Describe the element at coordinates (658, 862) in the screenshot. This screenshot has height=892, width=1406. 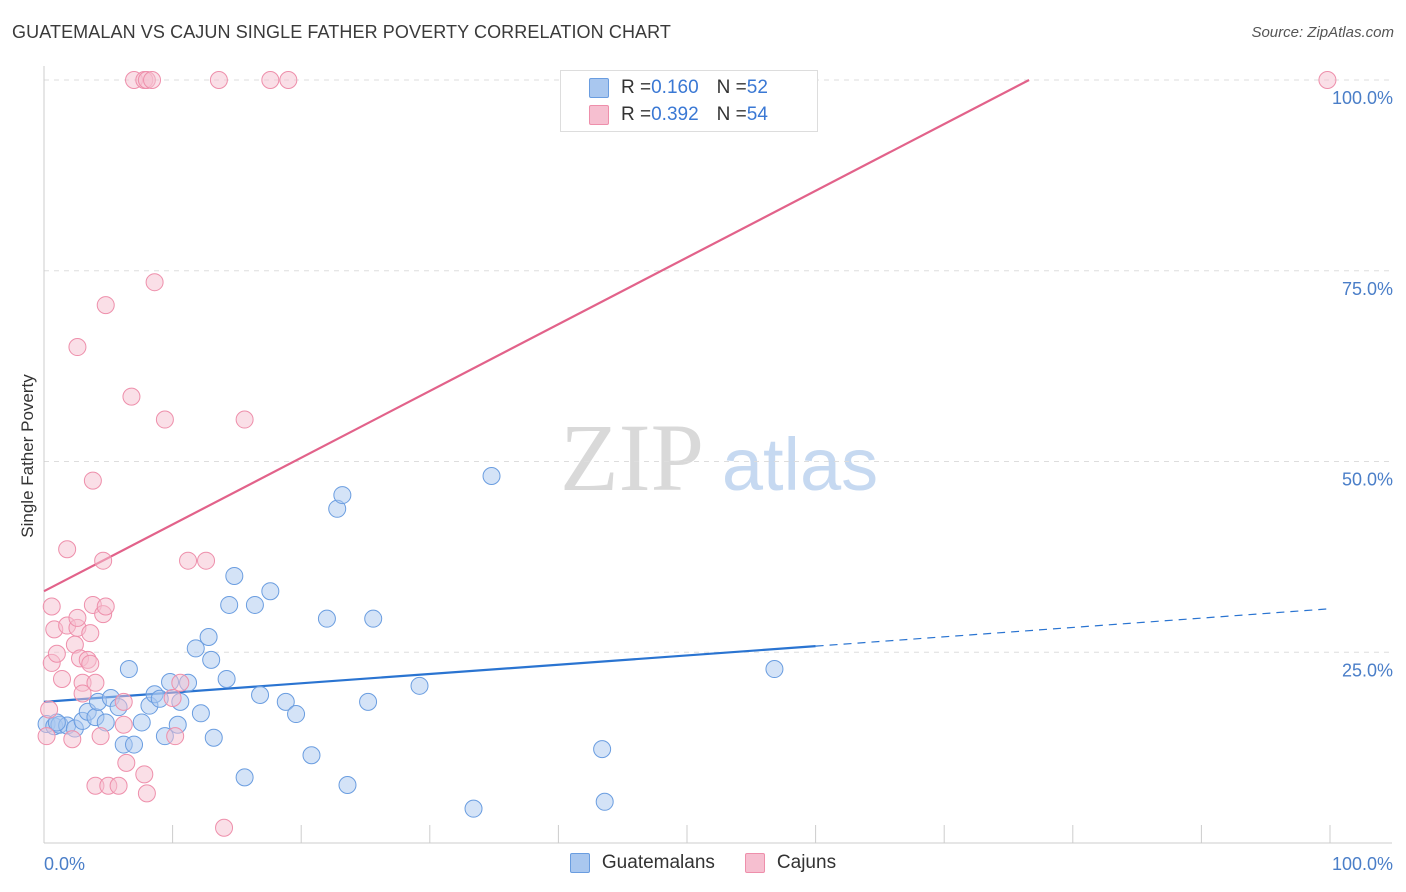
I see `legend-label: Guatemalans` at that location.